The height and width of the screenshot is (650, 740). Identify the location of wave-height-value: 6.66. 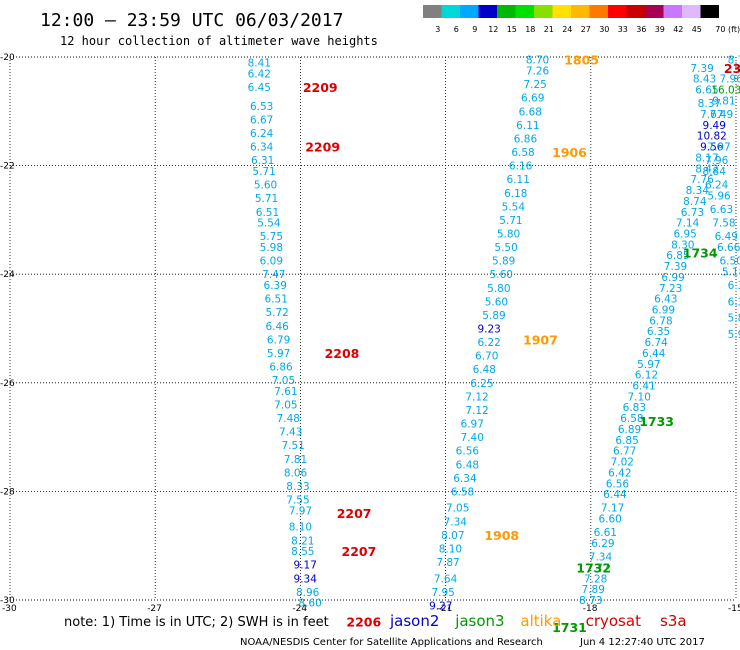
(728, 248).